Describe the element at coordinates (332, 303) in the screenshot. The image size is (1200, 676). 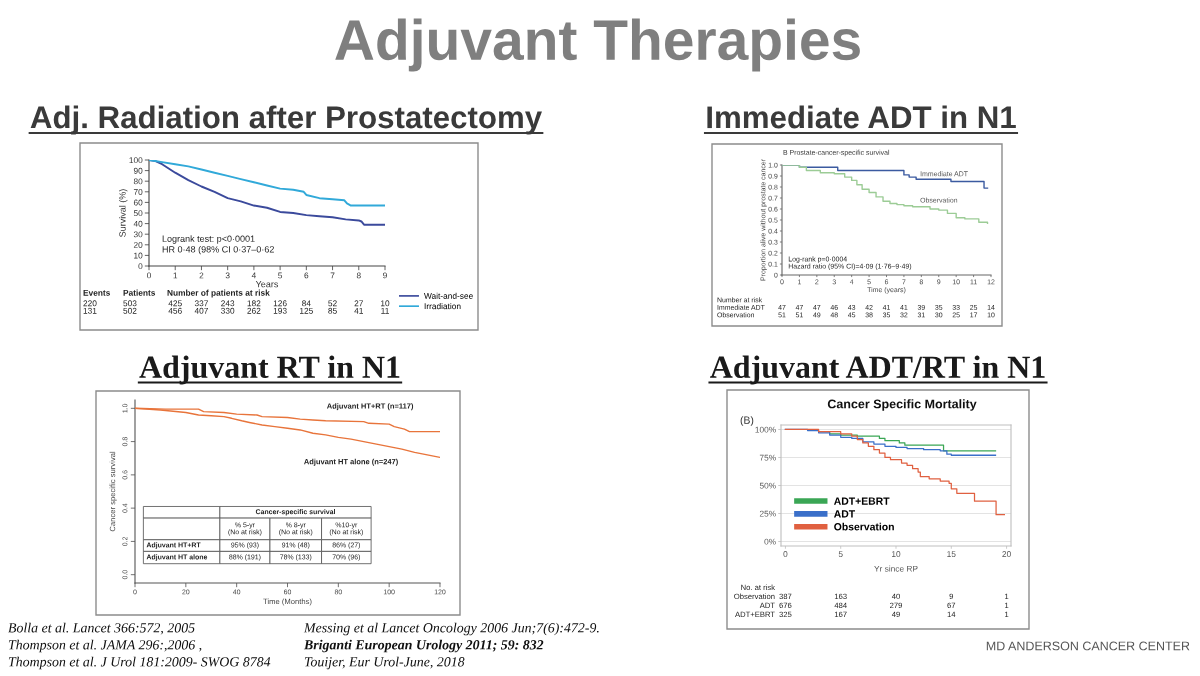
I see `text: 52` at that location.